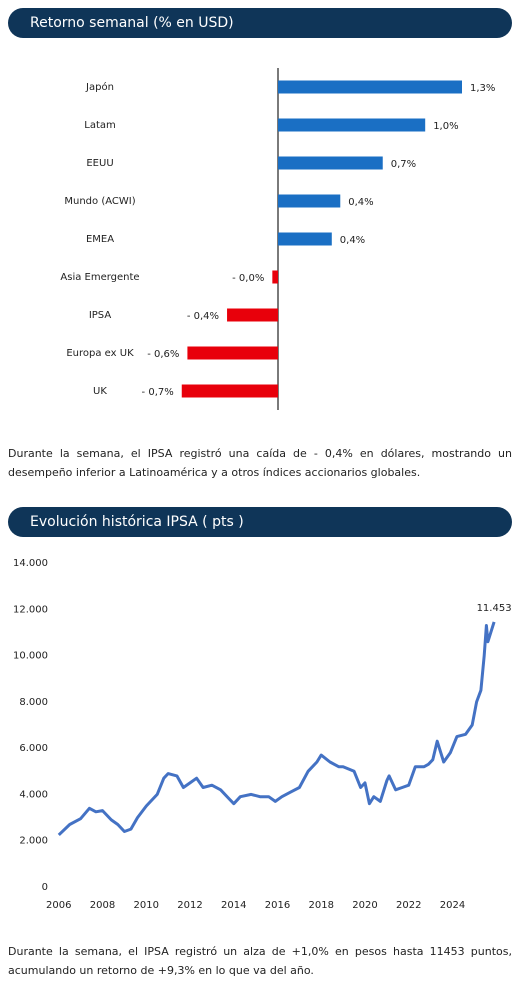  Describe the element at coordinates (321, 905) in the screenshot. I see `x-tick-label: 2018` at that location.